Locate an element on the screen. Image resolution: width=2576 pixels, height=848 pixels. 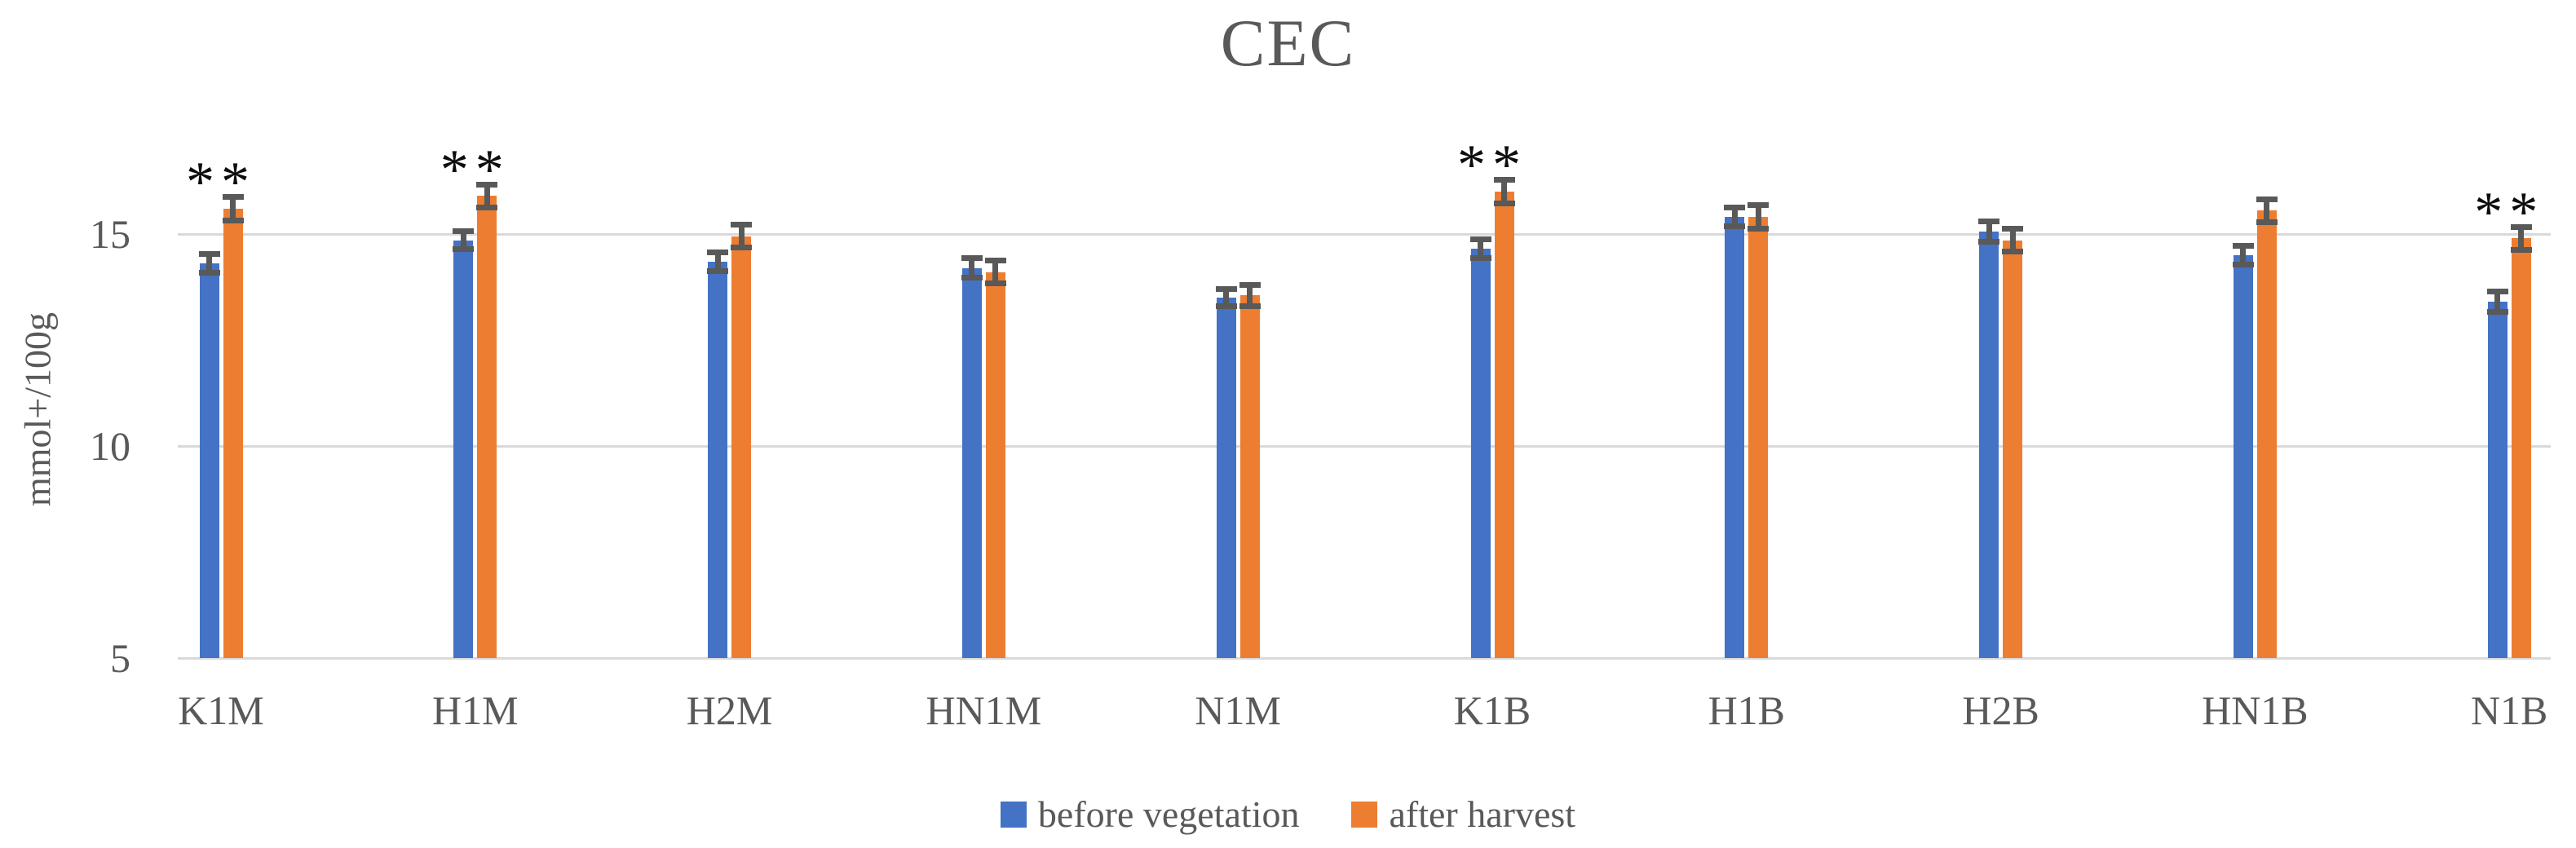
bar-H1B-after is located at coordinates (1758, 437).